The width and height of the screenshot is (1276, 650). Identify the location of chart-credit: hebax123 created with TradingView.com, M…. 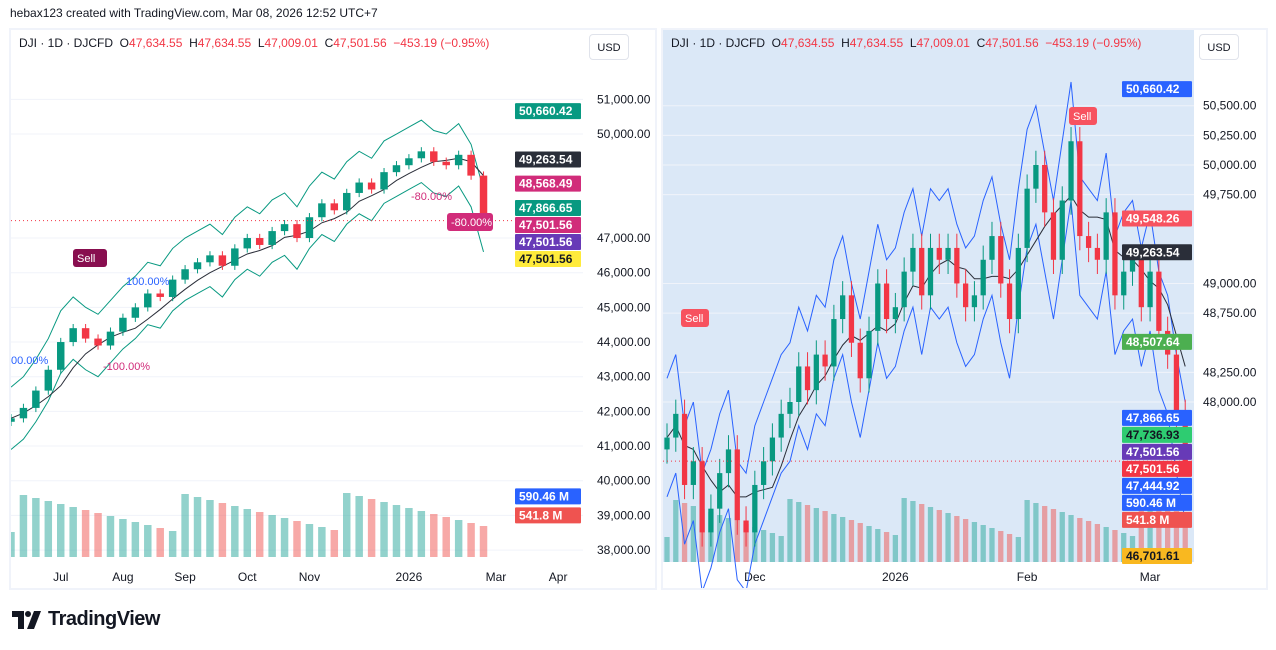
(194, 13).